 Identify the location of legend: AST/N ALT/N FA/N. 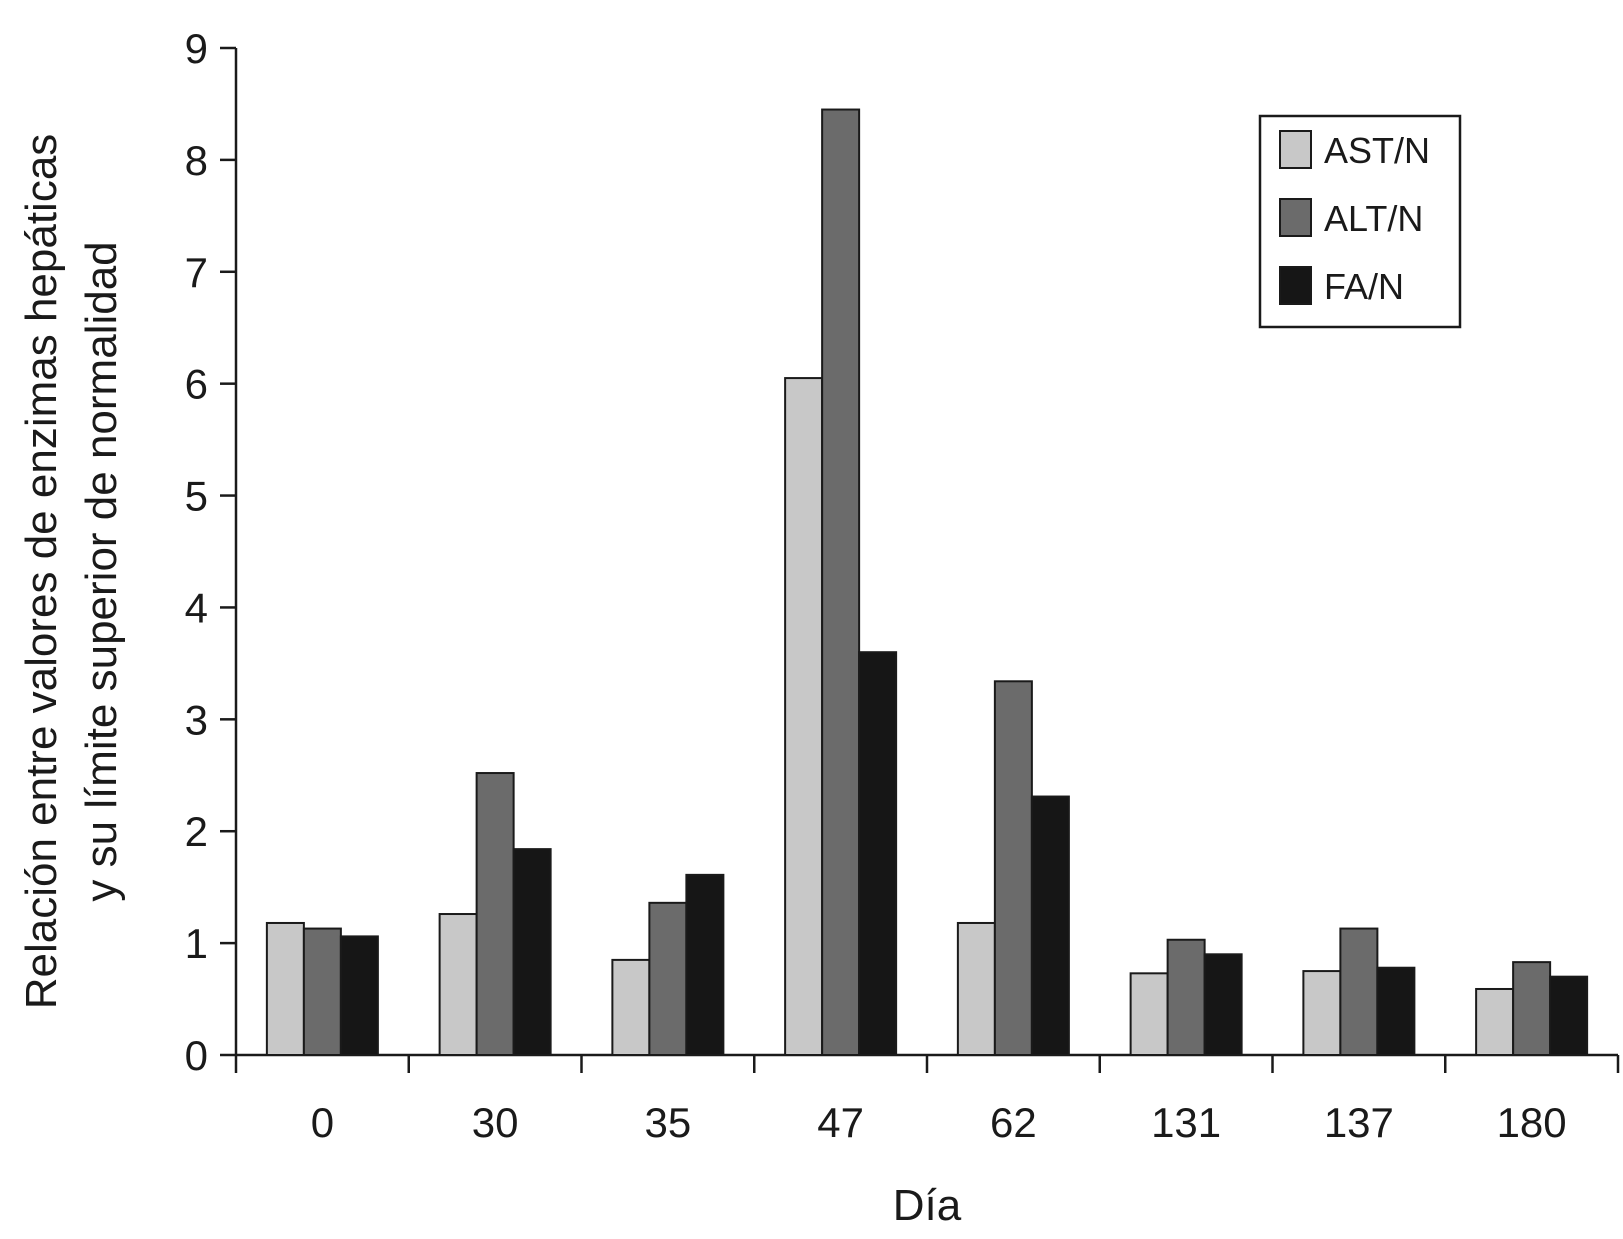
(1360, 221).